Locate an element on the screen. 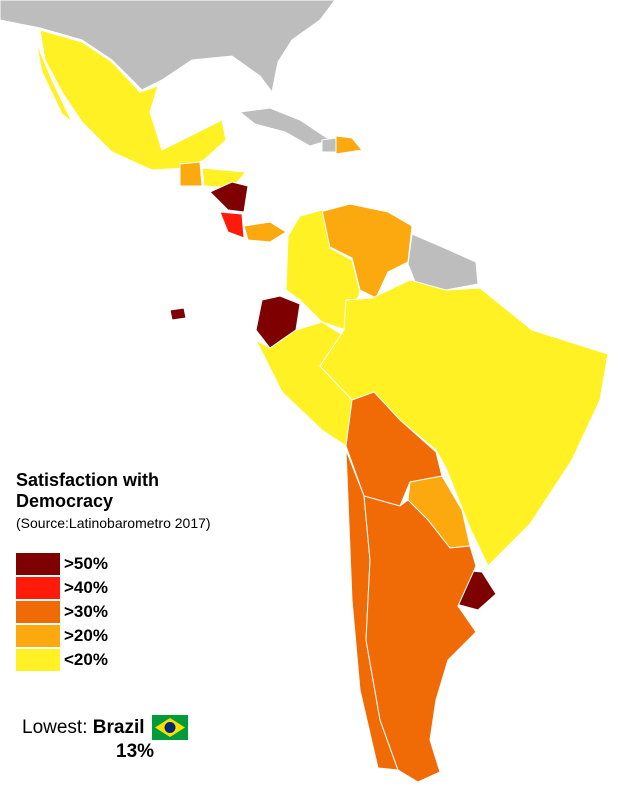  colombia is located at coordinates (323, 270).